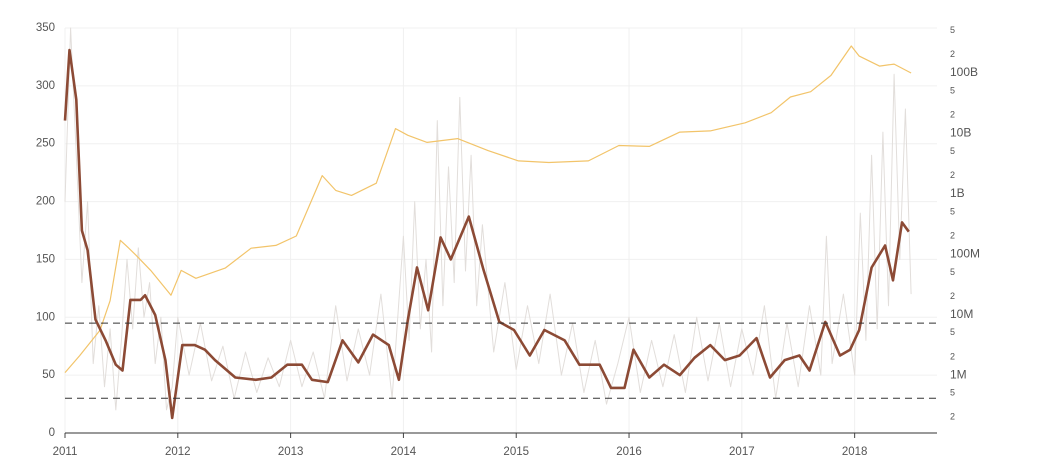 The height and width of the screenshot is (474, 1053). I want to click on x-tick-label: 2012, so click(178, 452).